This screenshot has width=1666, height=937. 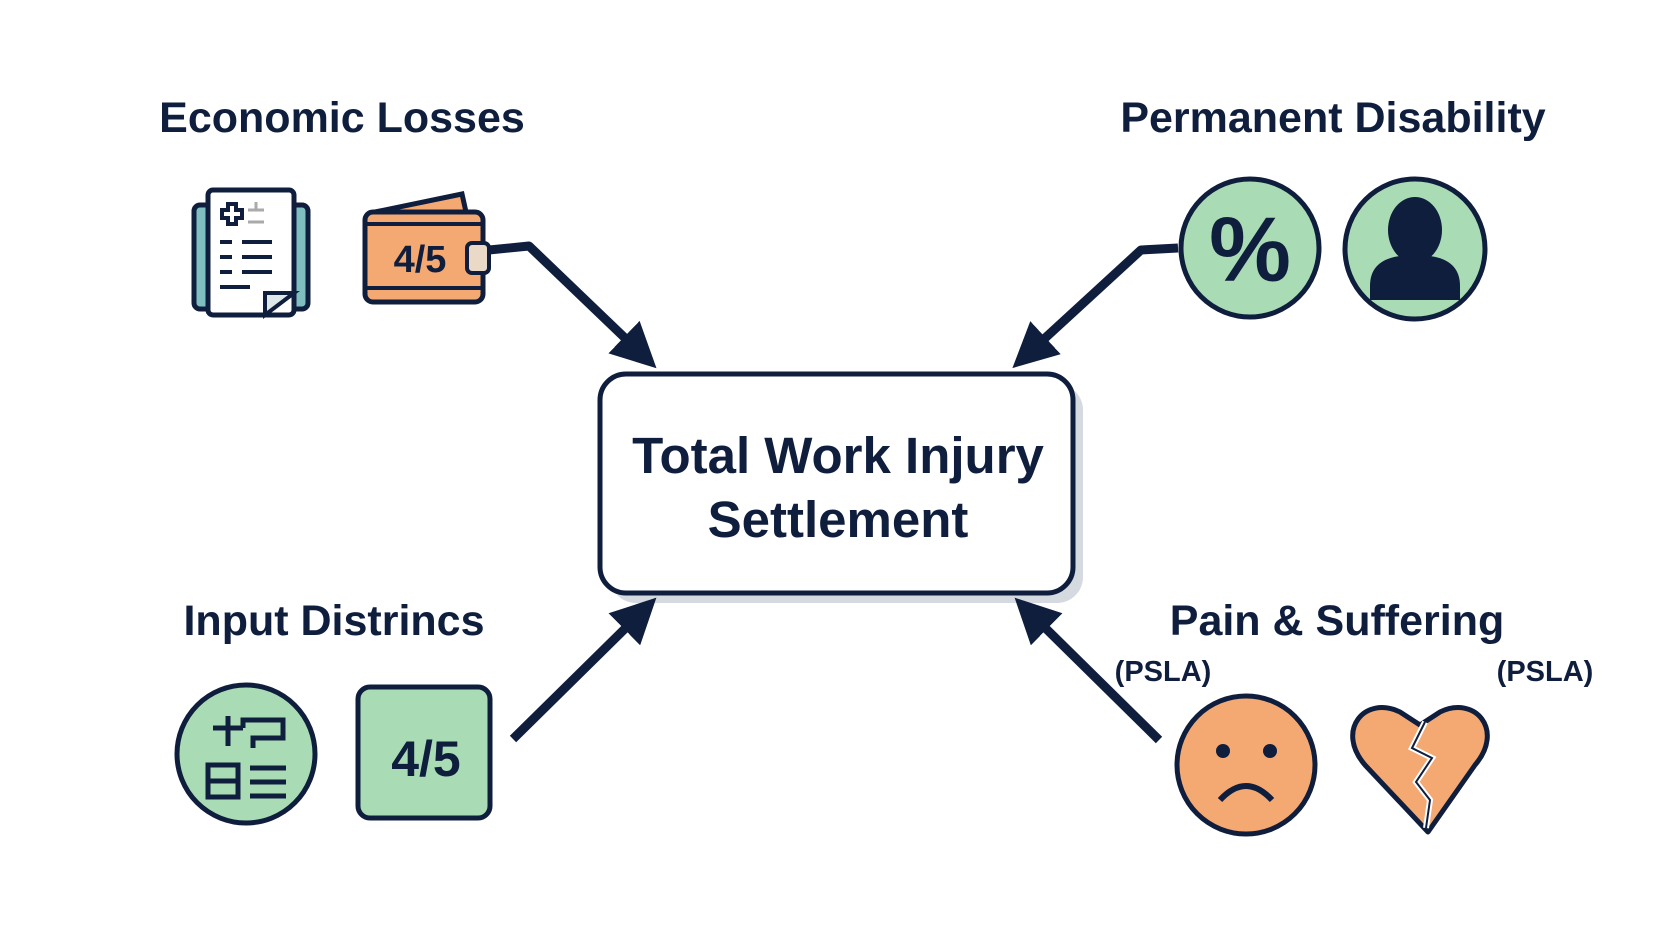 I want to click on wallet-text: 4/5, so click(x=420, y=260).